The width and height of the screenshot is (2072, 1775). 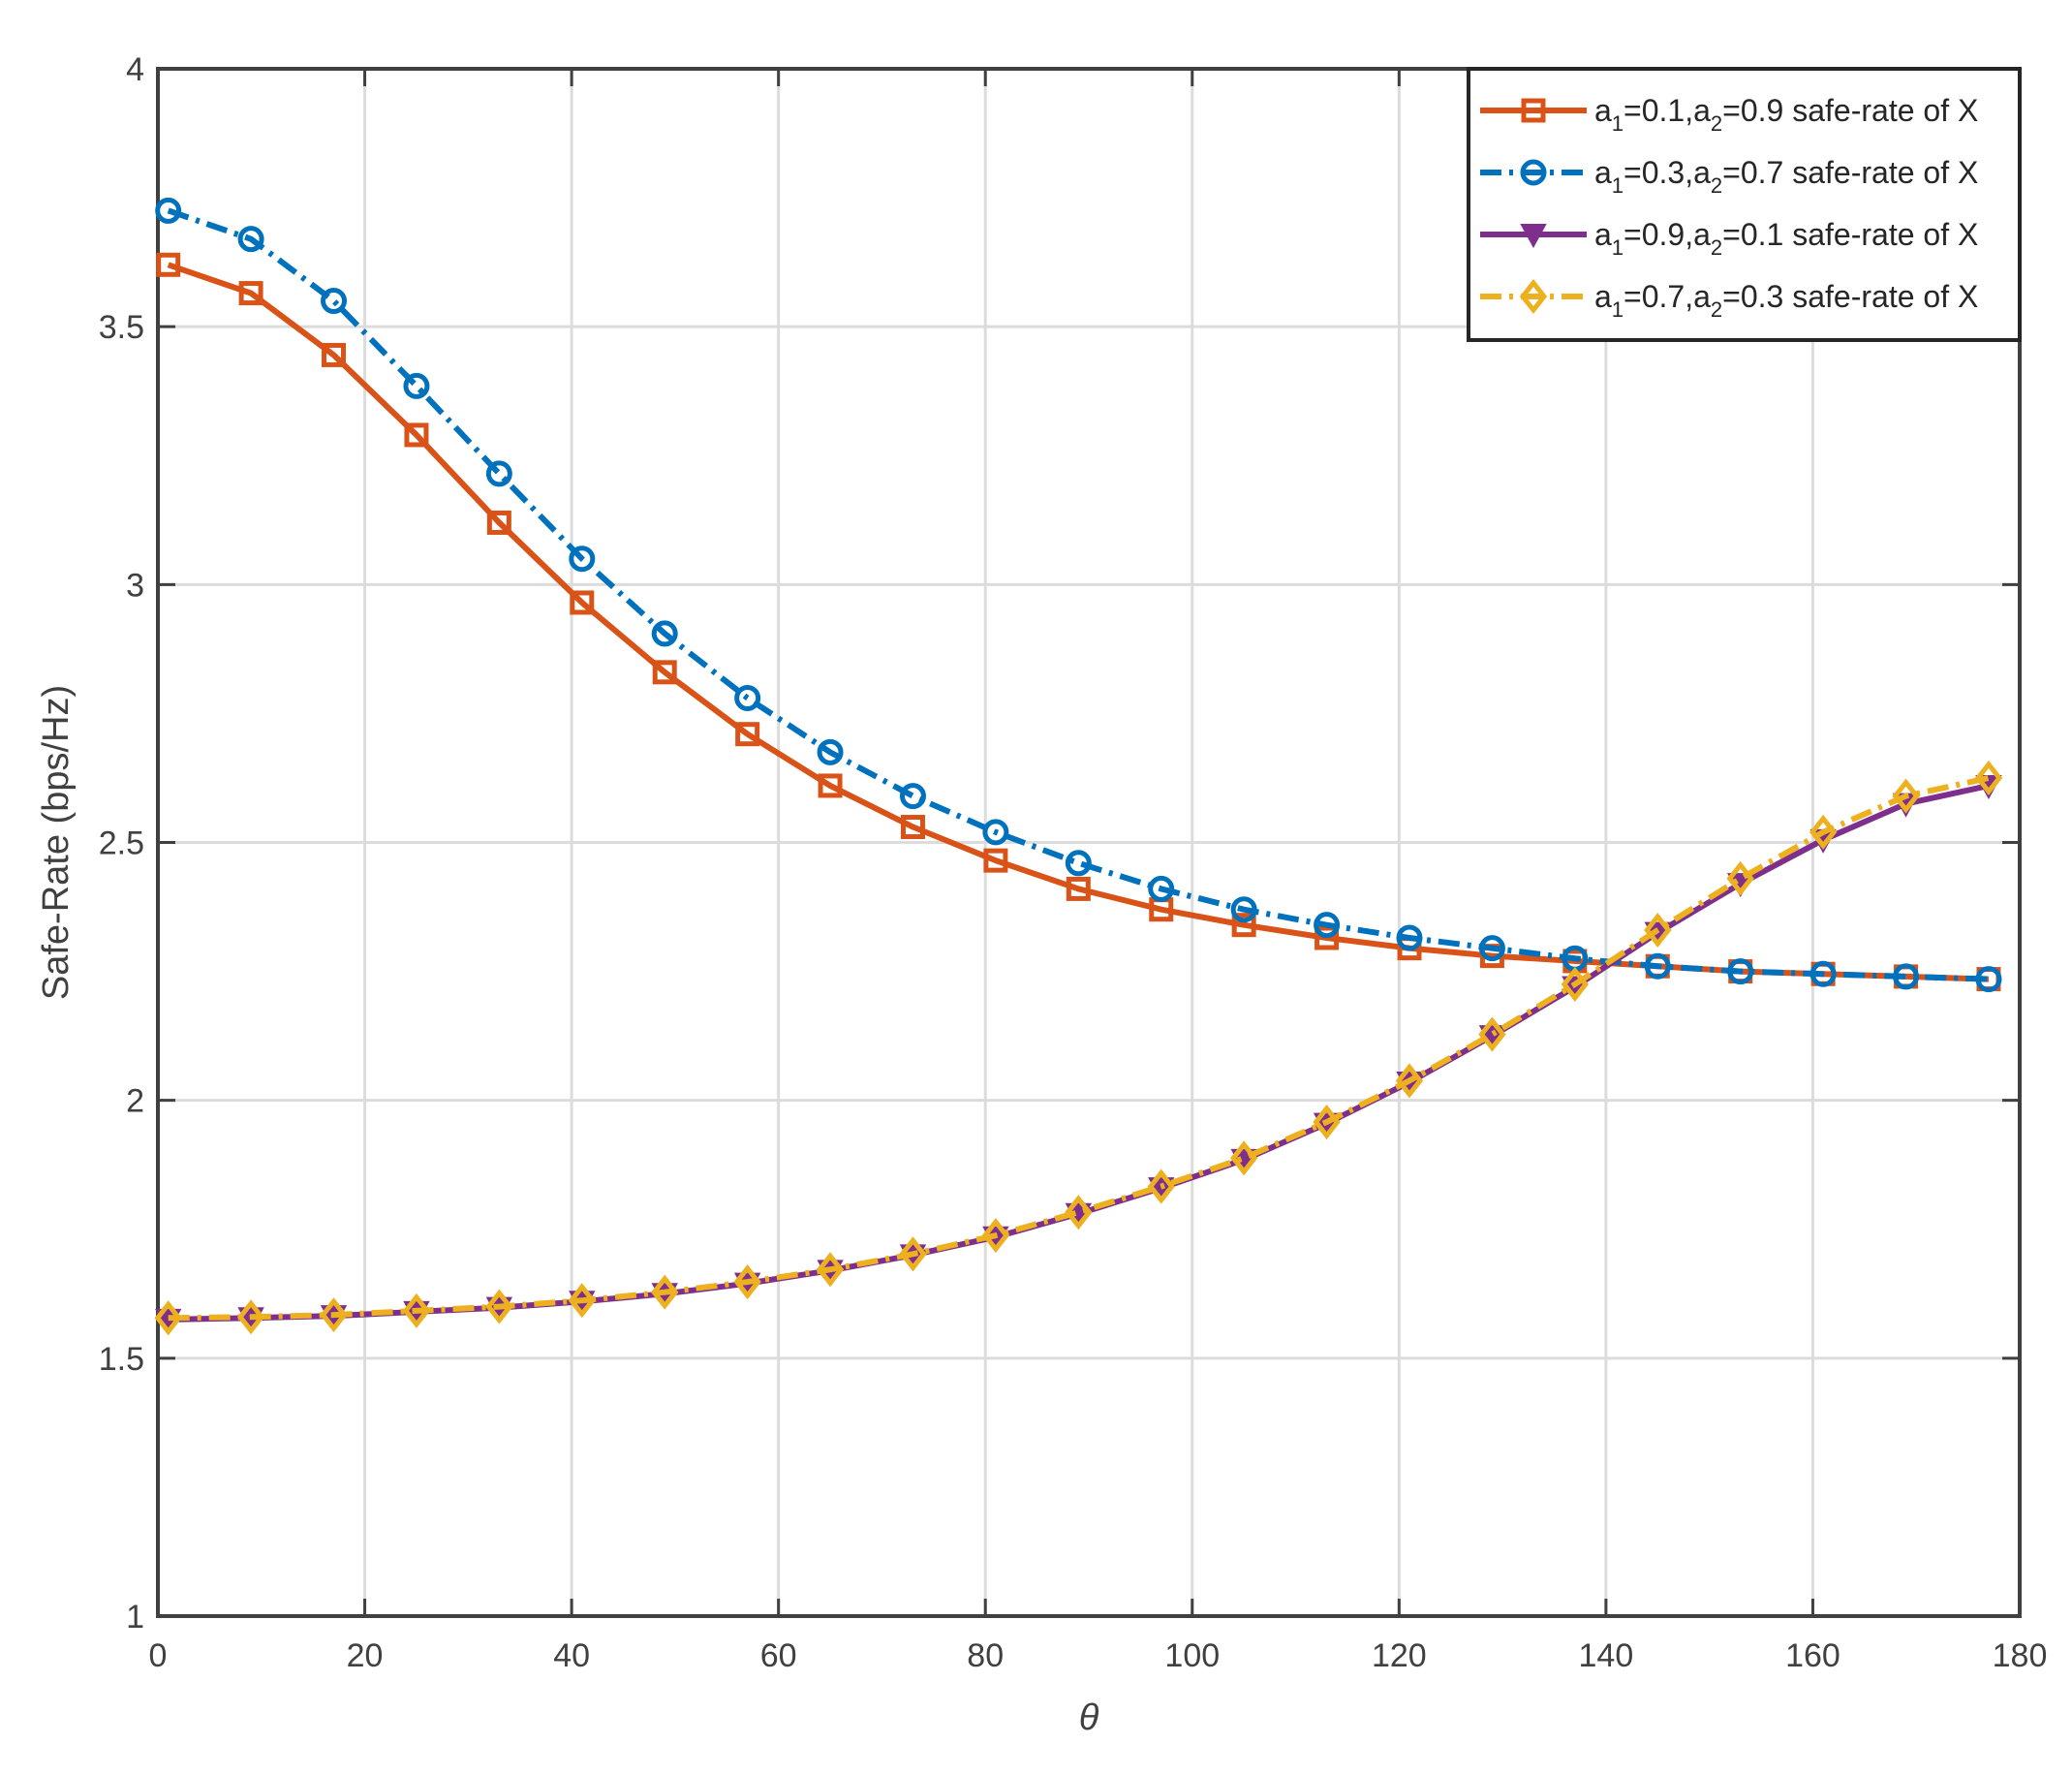 I want to click on x-tick-label: 100, so click(x=1192, y=1655).